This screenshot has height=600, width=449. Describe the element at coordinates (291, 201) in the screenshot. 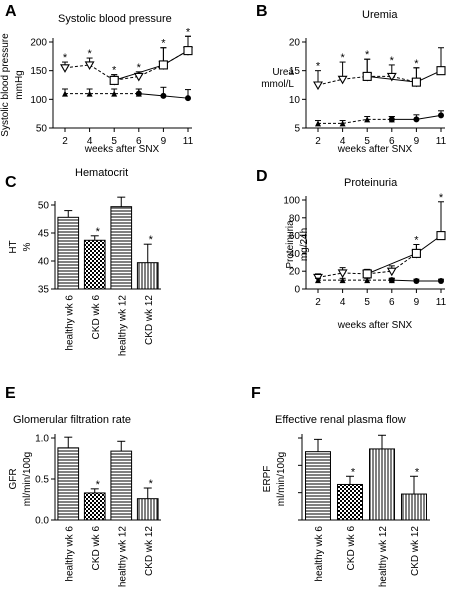

I see `y-tick-label: 100` at that location.